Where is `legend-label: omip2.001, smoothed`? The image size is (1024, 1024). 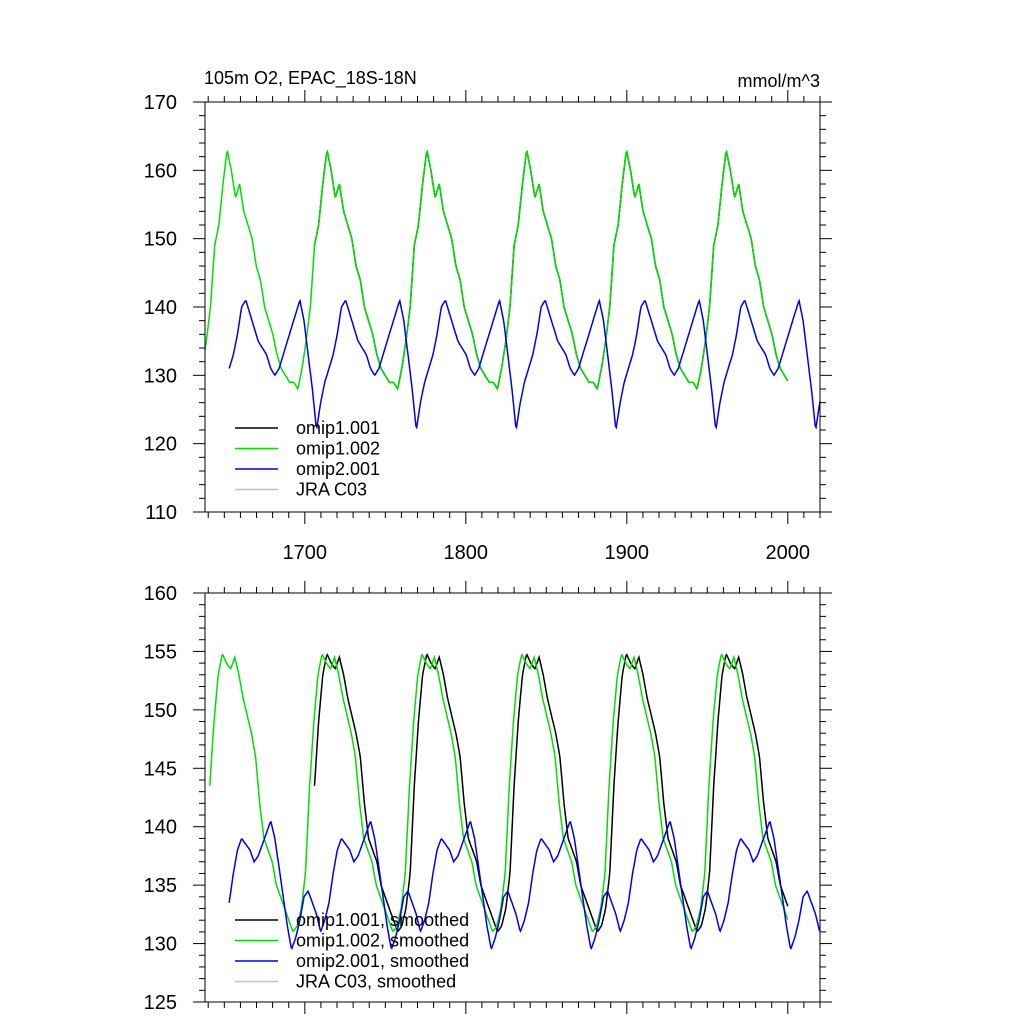
legend-label: omip2.001, smoothed is located at coordinates (382, 961).